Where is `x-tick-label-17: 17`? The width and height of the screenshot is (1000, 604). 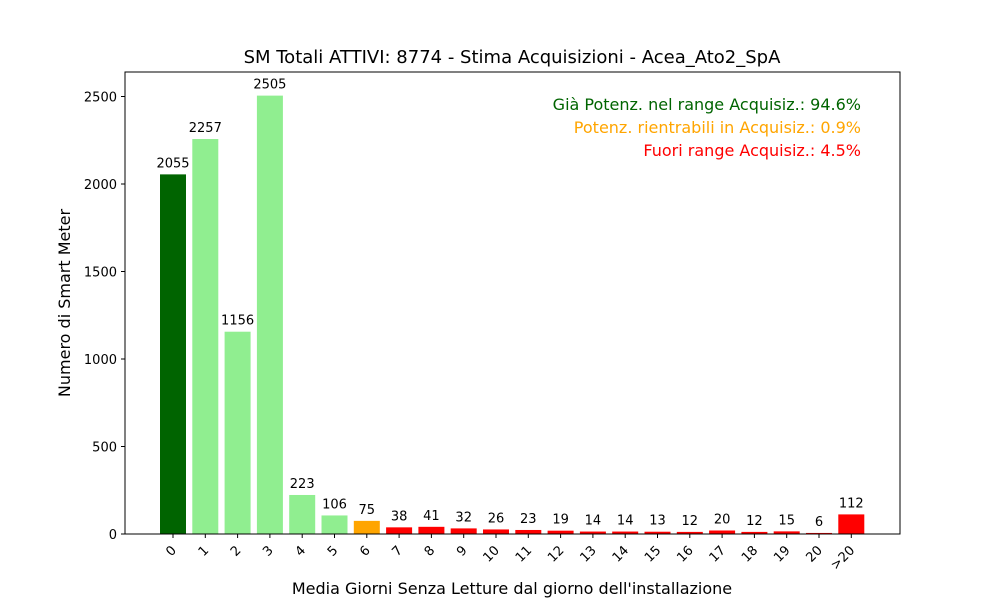
x-tick-label-17: 17 is located at coordinates (718, 554).